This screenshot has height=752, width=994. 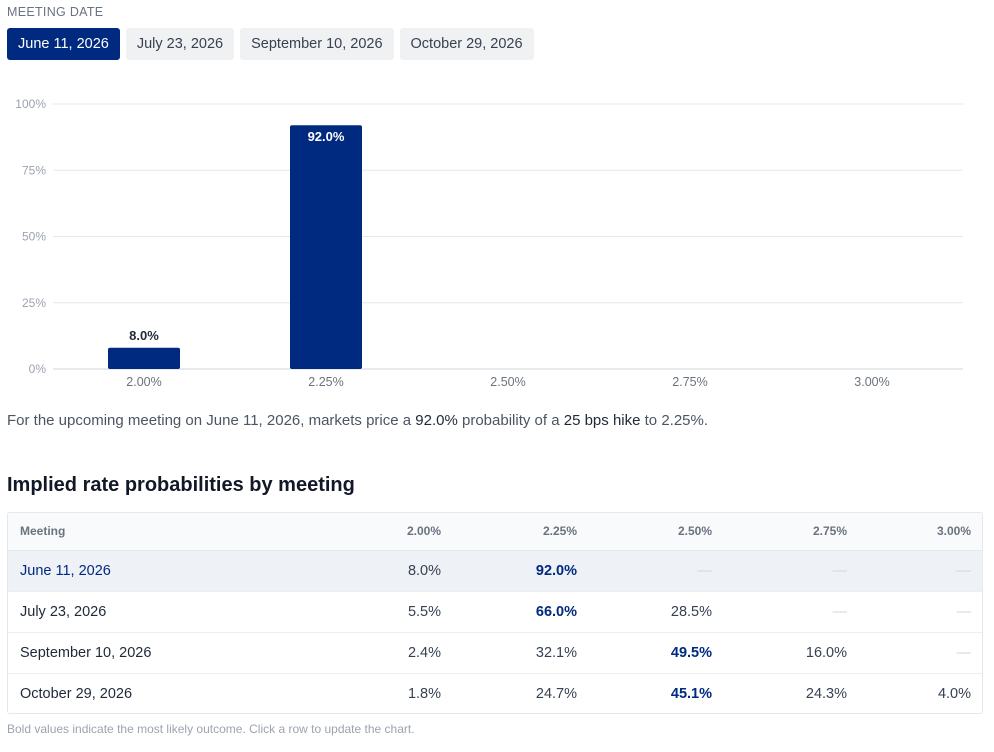 I want to click on table-row: October 29, 2026 1.8% 24.7% 45.1% 24.3% 4.0%, so click(x=495, y=693).